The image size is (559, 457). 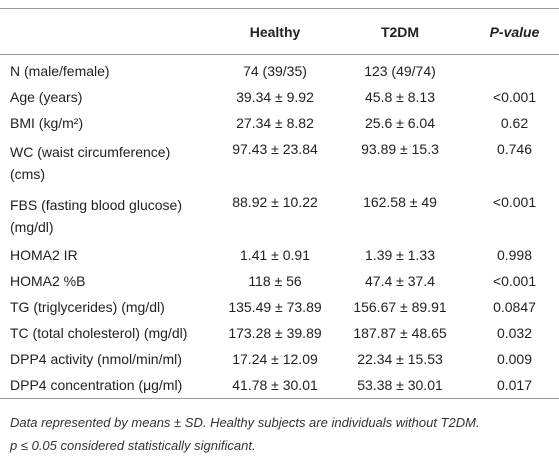 I want to click on row-label: N (male/female), so click(x=110, y=70).